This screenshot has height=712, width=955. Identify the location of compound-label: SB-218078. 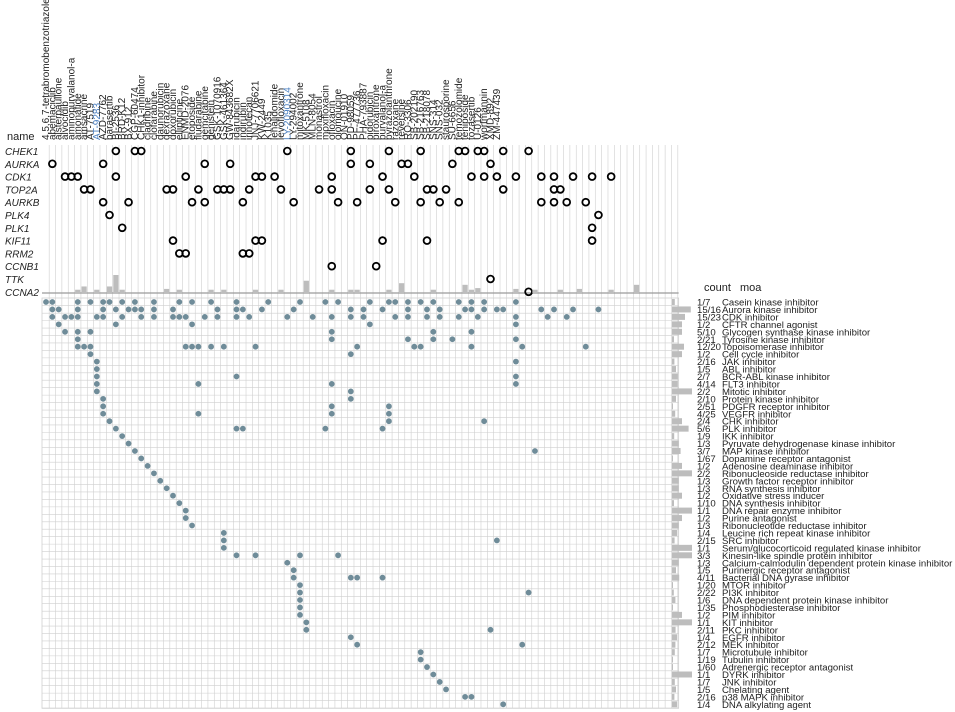
(427, 115).